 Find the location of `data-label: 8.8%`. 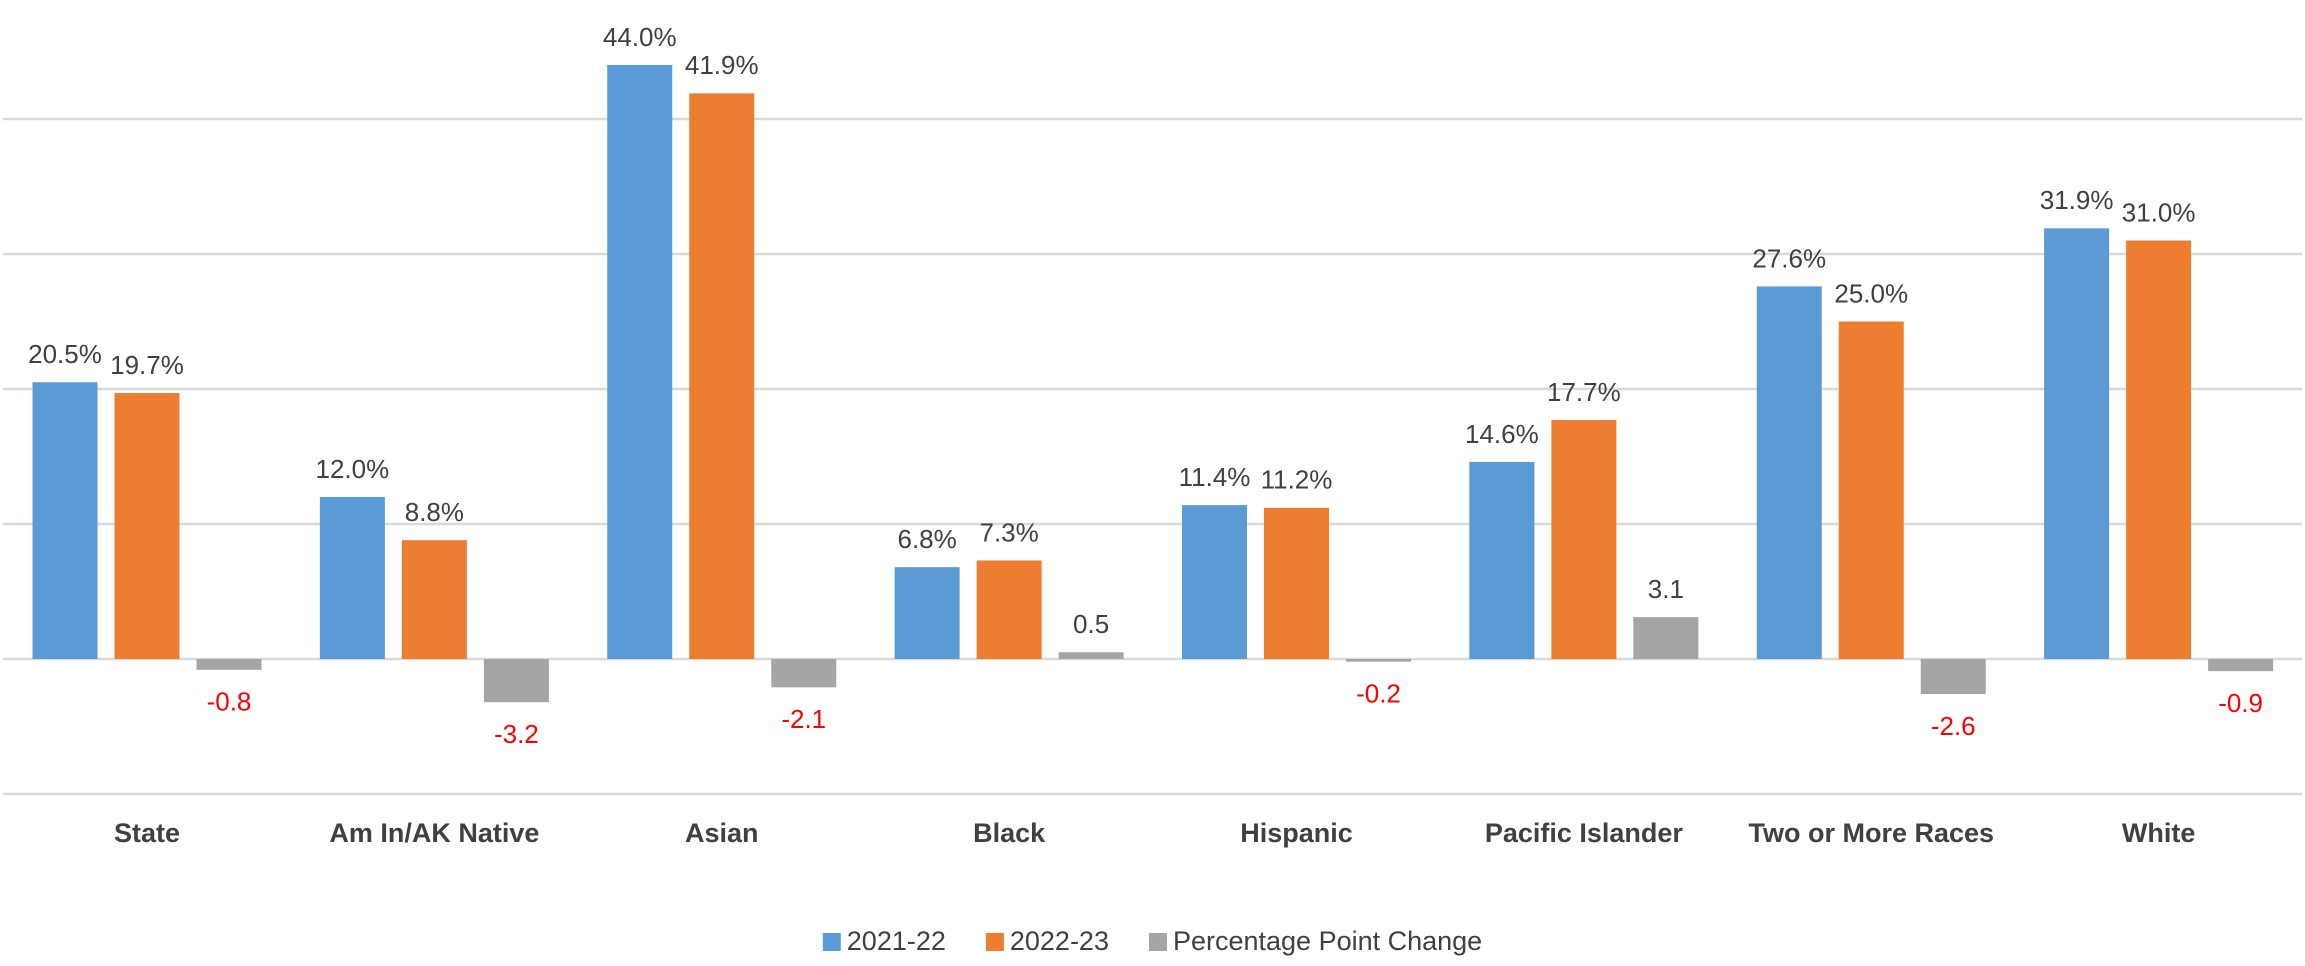

data-label: 8.8% is located at coordinates (434, 512).